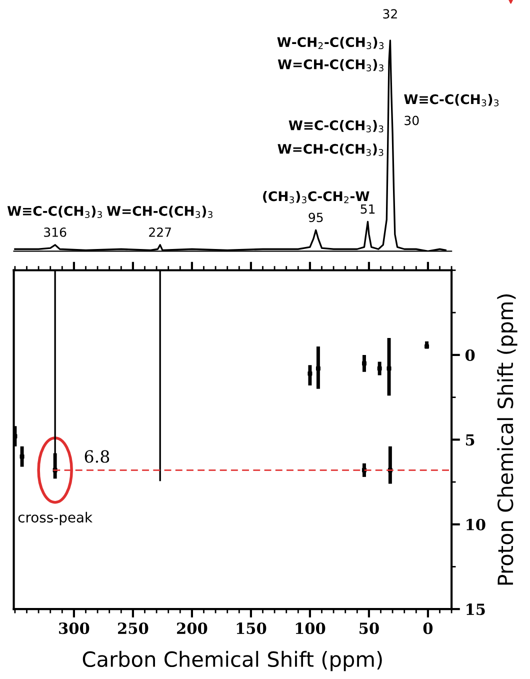  I want to click on y-tick-label: 10, so click(476, 524).